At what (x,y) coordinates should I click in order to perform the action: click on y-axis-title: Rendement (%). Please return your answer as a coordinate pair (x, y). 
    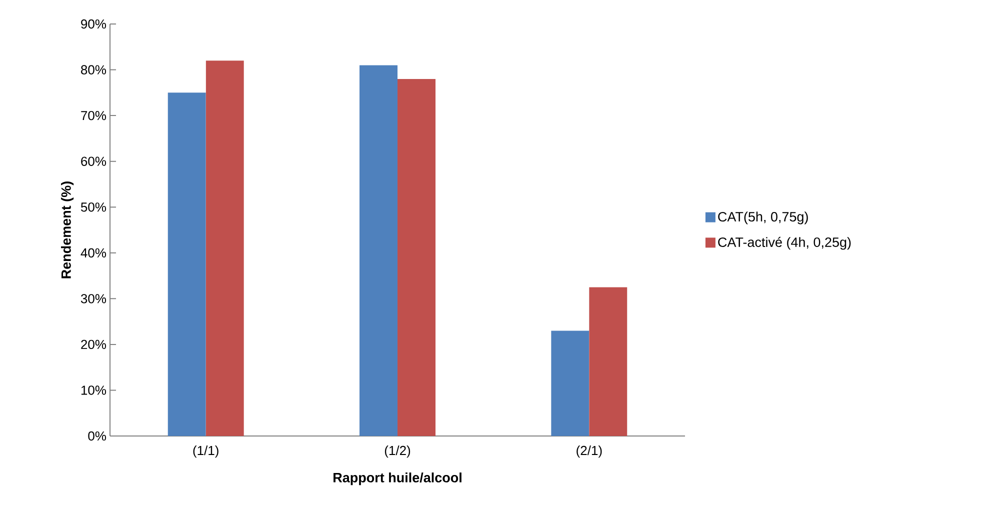
    Looking at the image, I should click on (67, 230).